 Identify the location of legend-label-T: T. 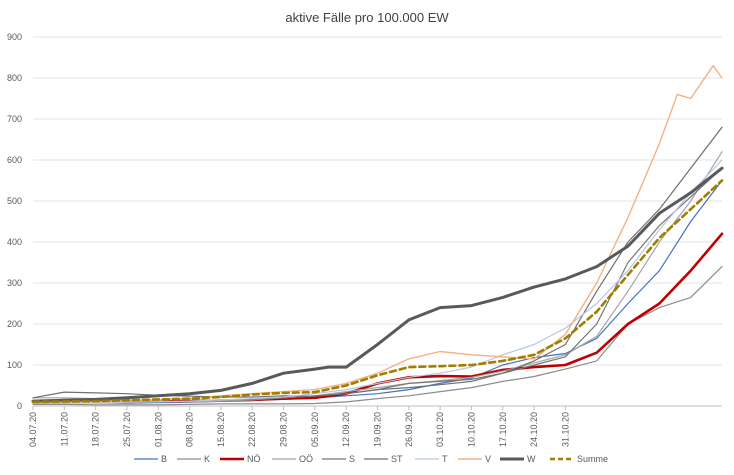
(445, 459).